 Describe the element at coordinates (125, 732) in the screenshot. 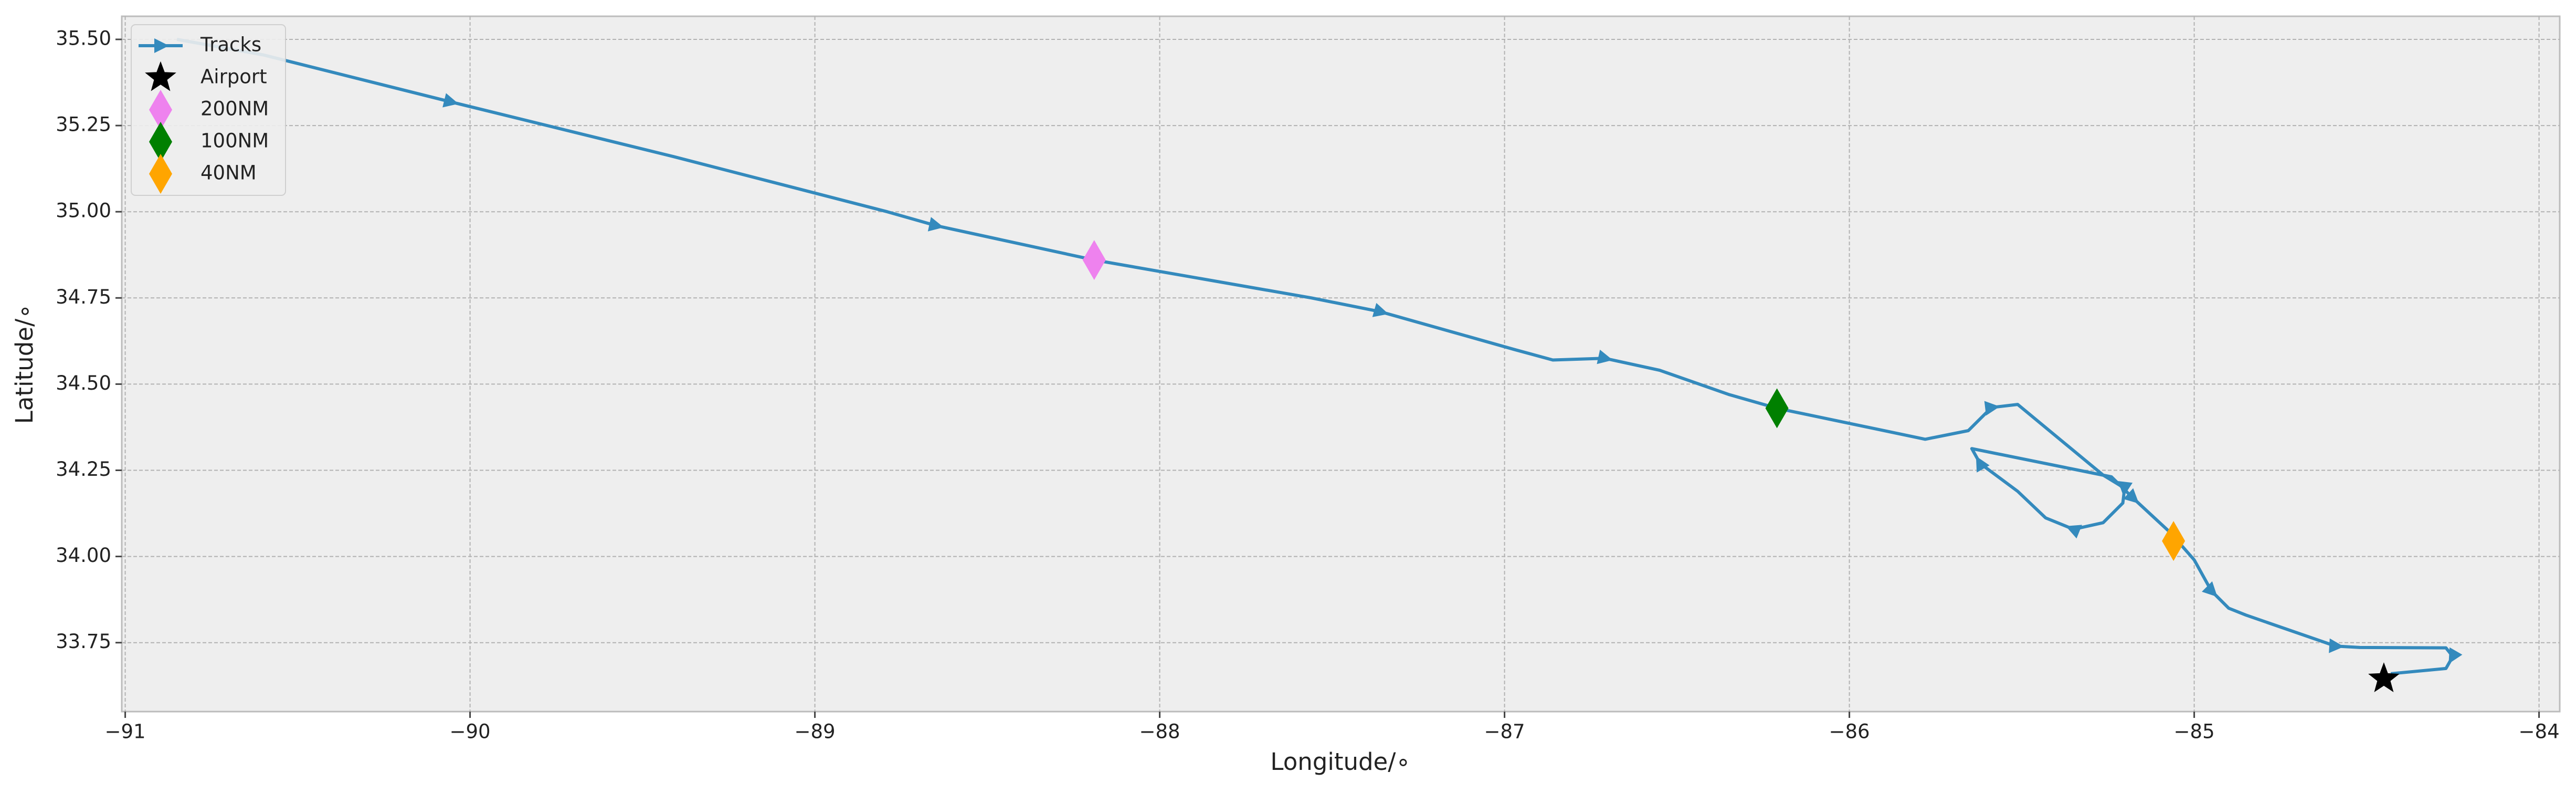

I see `x-tick-label: −91` at that location.